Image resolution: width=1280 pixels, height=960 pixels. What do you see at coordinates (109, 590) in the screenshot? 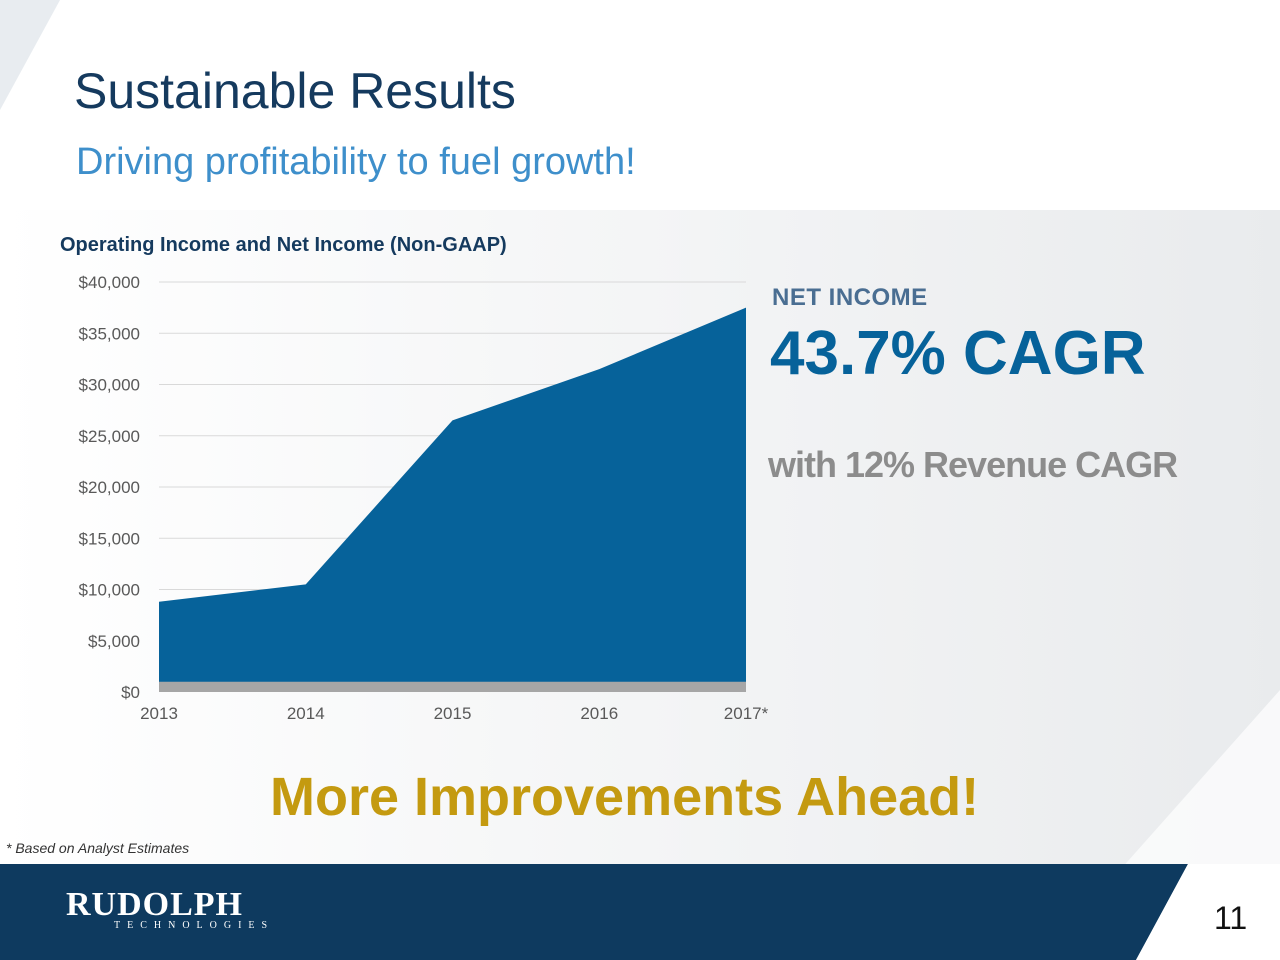
I see `y-tick-label: $10,000` at bounding box center [109, 590].